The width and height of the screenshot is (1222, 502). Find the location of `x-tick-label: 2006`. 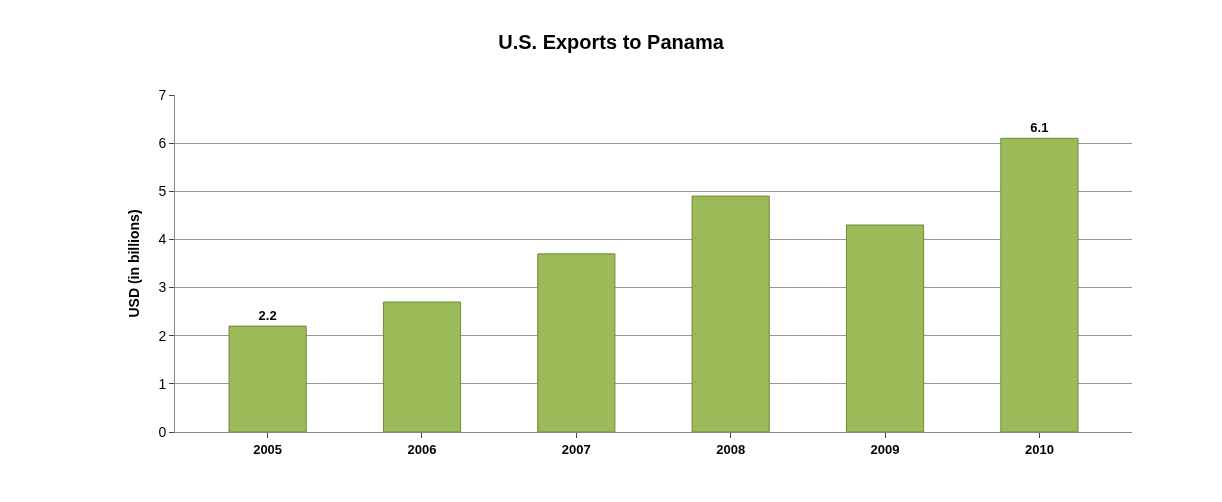

x-tick-label: 2006 is located at coordinates (422, 449).